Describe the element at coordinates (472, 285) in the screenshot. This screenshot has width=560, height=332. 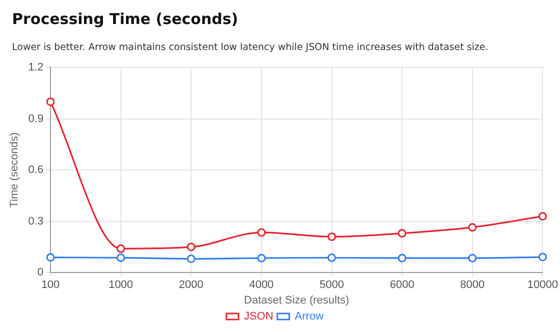
I see `x-tick-label: 8000` at that location.